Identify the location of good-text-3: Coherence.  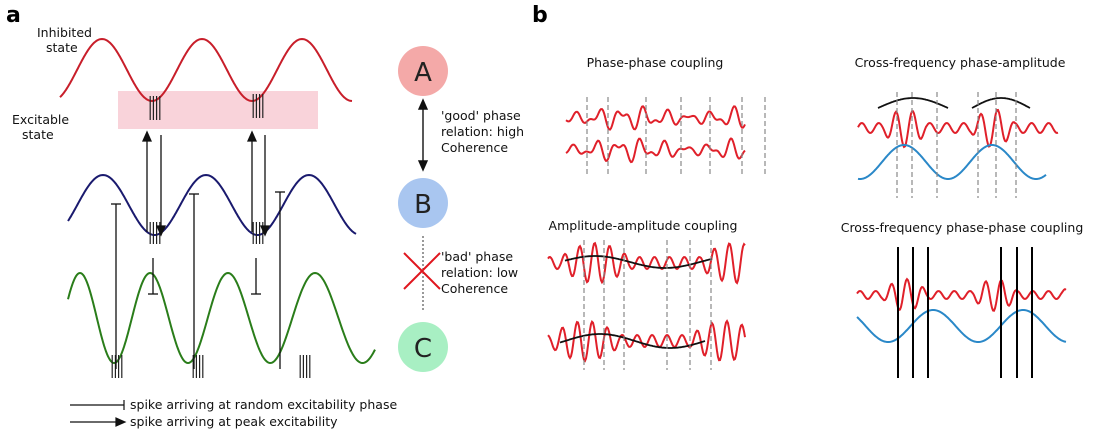
(474, 147).